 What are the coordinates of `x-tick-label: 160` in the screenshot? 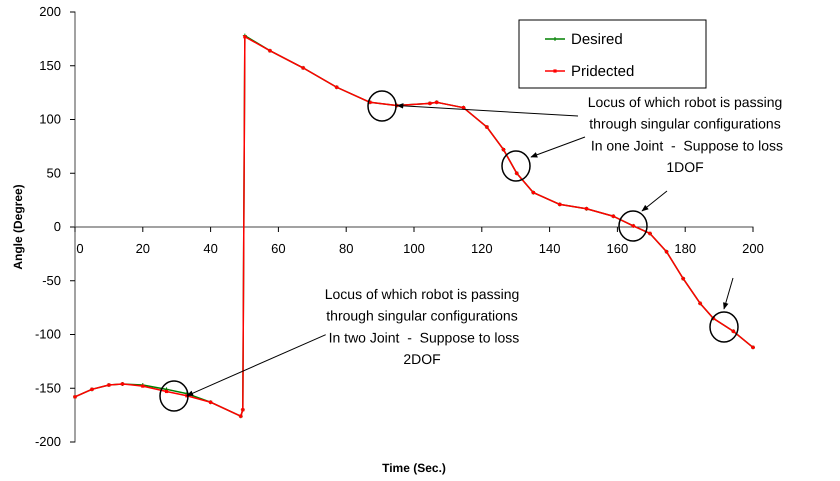 It's located at (617, 248).